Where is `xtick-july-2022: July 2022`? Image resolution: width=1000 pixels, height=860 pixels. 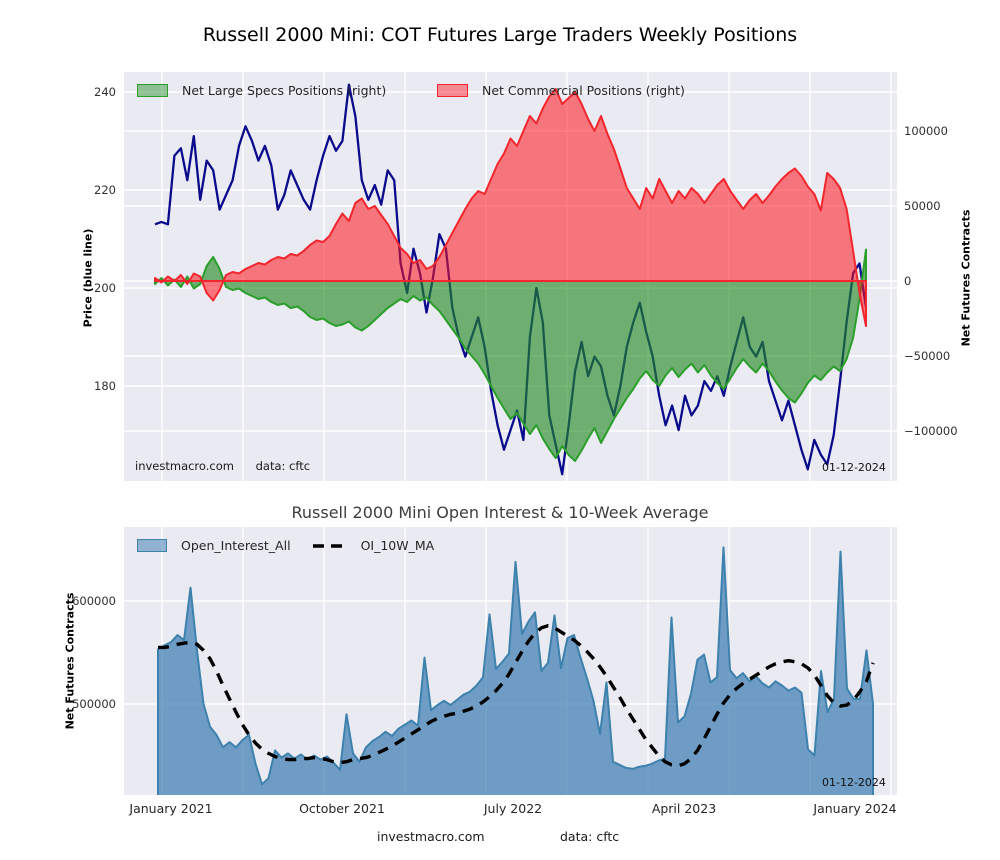 xtick-july-2022: July 2022 is located at coordinates (513, 808).